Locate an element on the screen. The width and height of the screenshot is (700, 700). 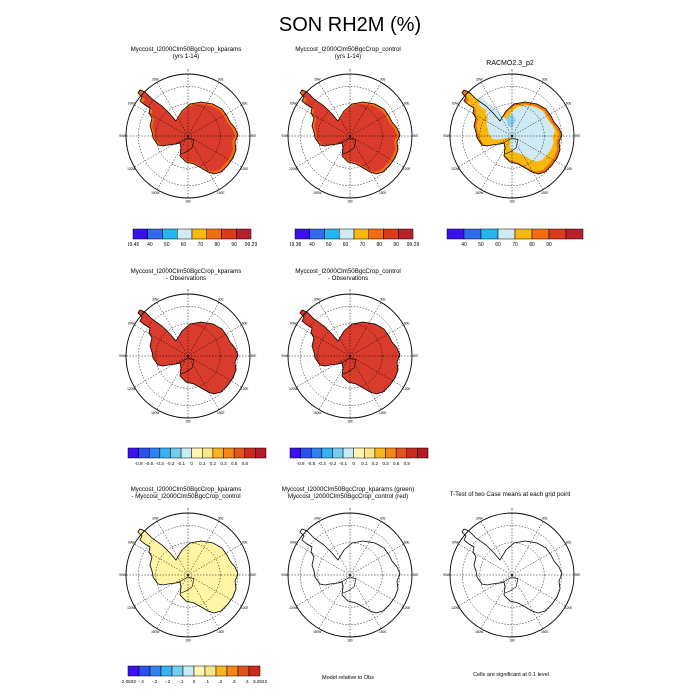
lon-label: 90W is located at coordinates (284, 136).